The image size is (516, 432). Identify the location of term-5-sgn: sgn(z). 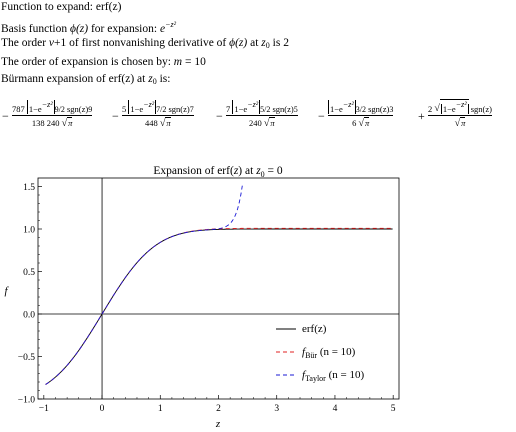
(481, 109).